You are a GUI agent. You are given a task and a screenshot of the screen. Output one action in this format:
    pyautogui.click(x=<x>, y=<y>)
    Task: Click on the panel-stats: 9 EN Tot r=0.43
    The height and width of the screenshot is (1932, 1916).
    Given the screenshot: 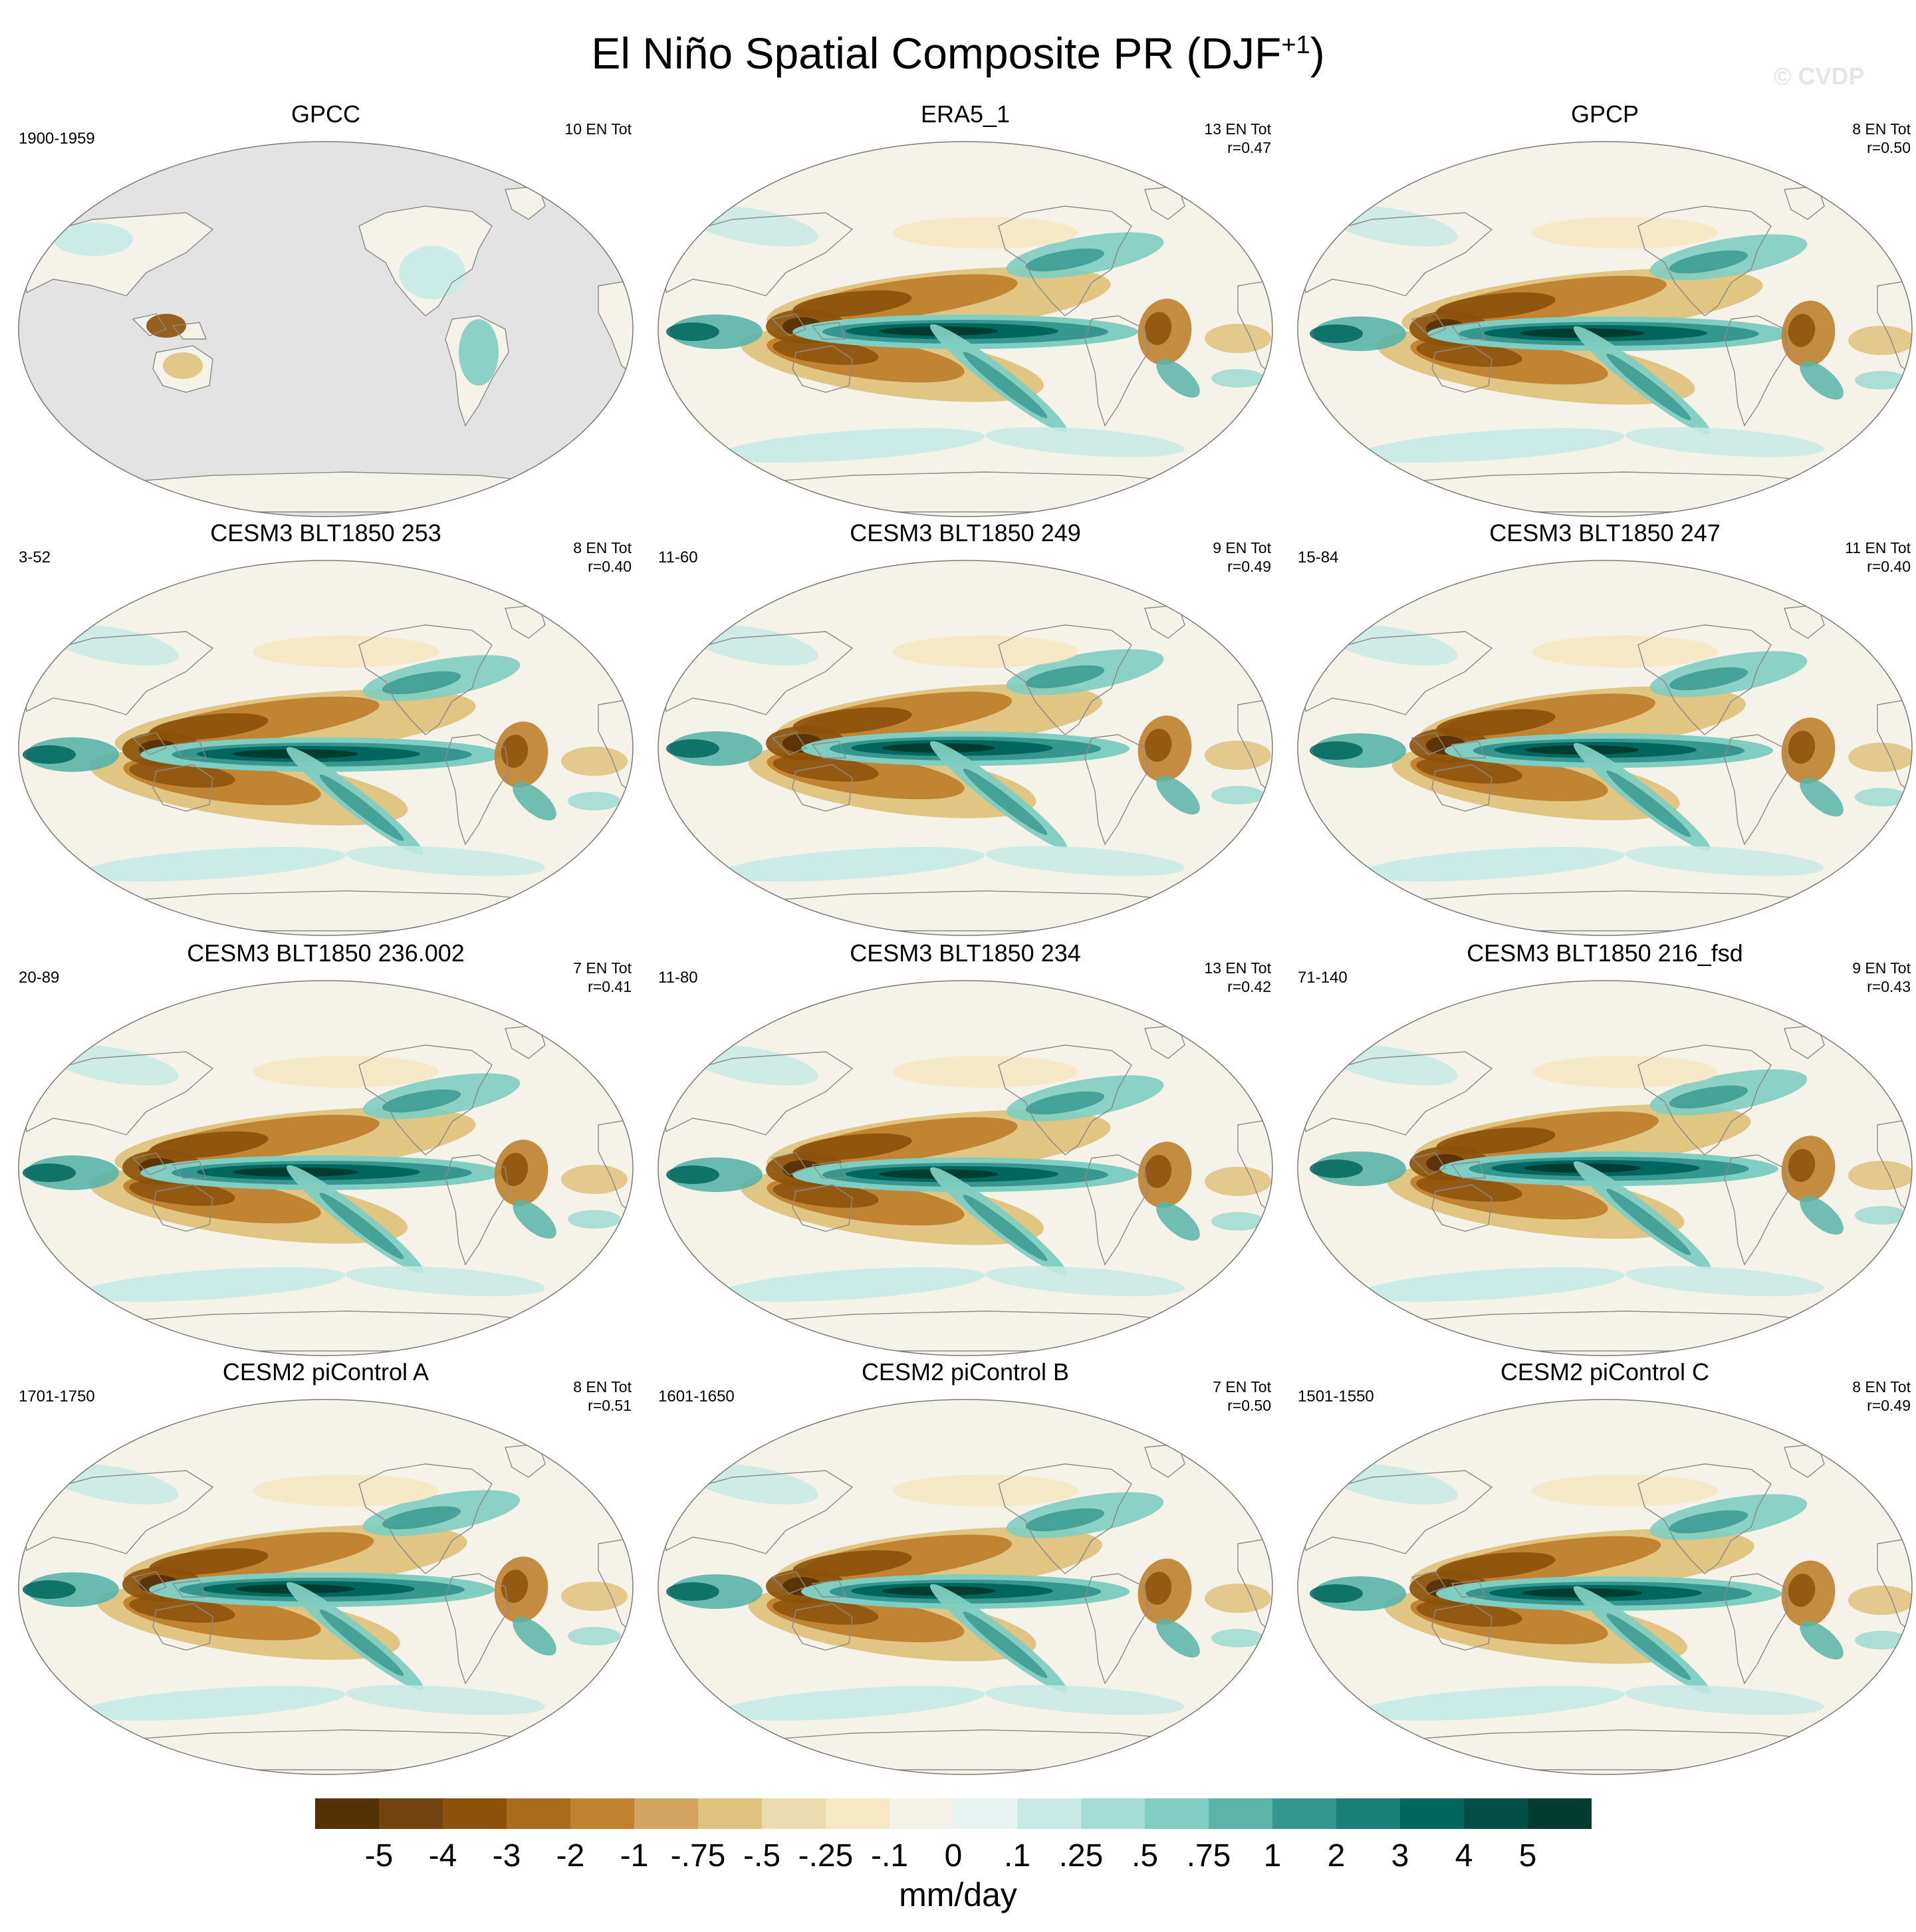 What is the action you would take?
    pyautogui.click(x=1881, y=977)
    